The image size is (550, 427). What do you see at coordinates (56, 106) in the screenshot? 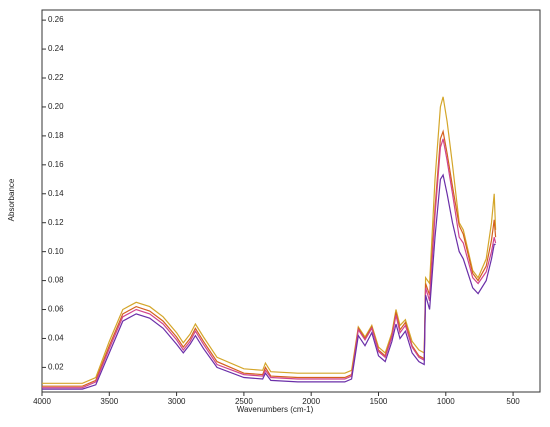
I see `y-tick-label: 0.20` at bounding box center [56, 106].